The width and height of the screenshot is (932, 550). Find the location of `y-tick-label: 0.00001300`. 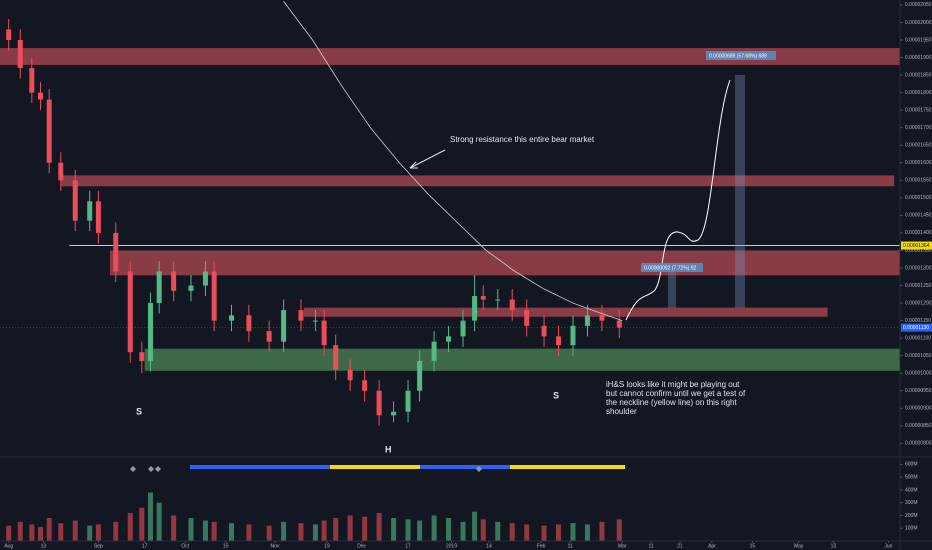

y-tick-label: 0.00001300 is located at coordinates (918, 268).